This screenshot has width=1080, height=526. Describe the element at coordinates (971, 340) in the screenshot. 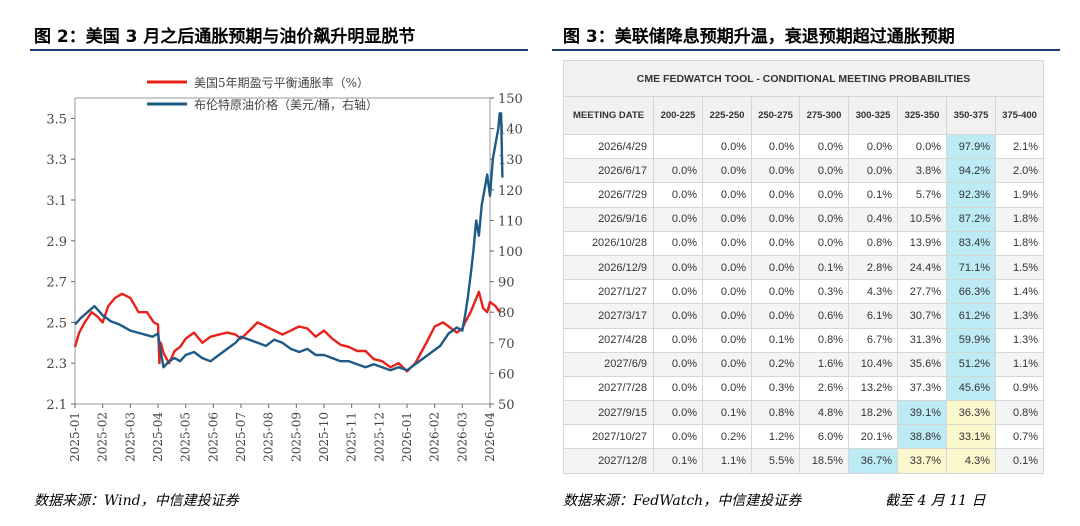

I see `probability-cell: 59.9%` at that location.